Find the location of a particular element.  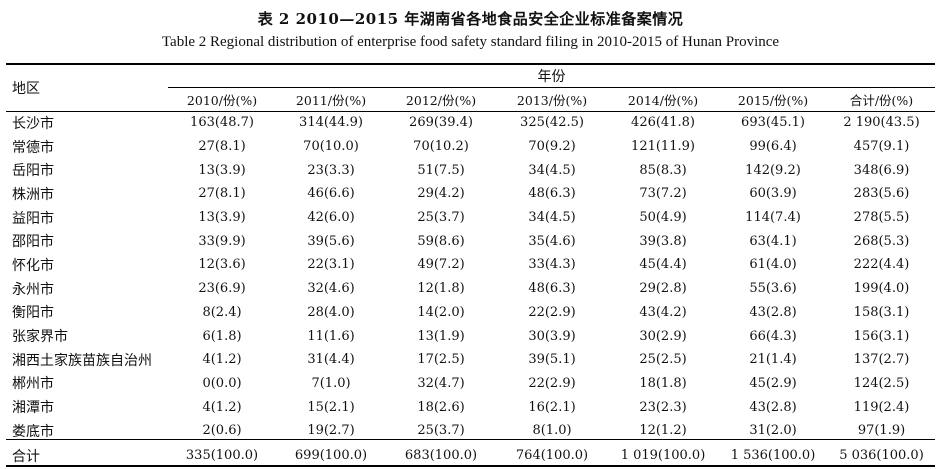

value-cell: 2(0.6) is located at coordinates (222, 431).